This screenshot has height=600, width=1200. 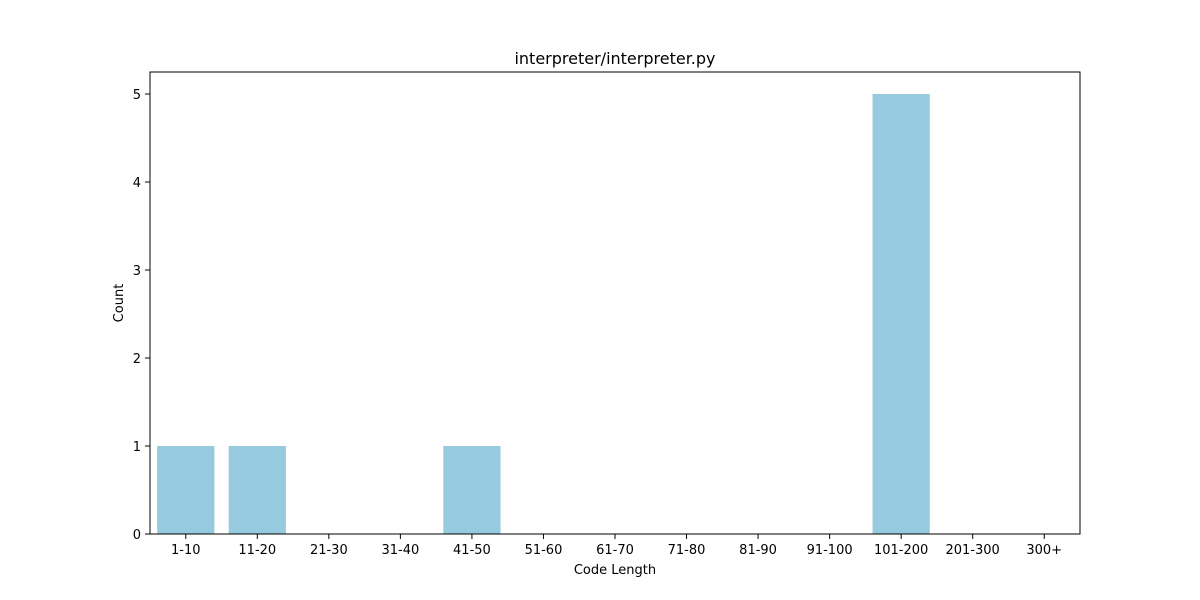 I want to click on y-axis-label: Count, so click(x=119, y=303).